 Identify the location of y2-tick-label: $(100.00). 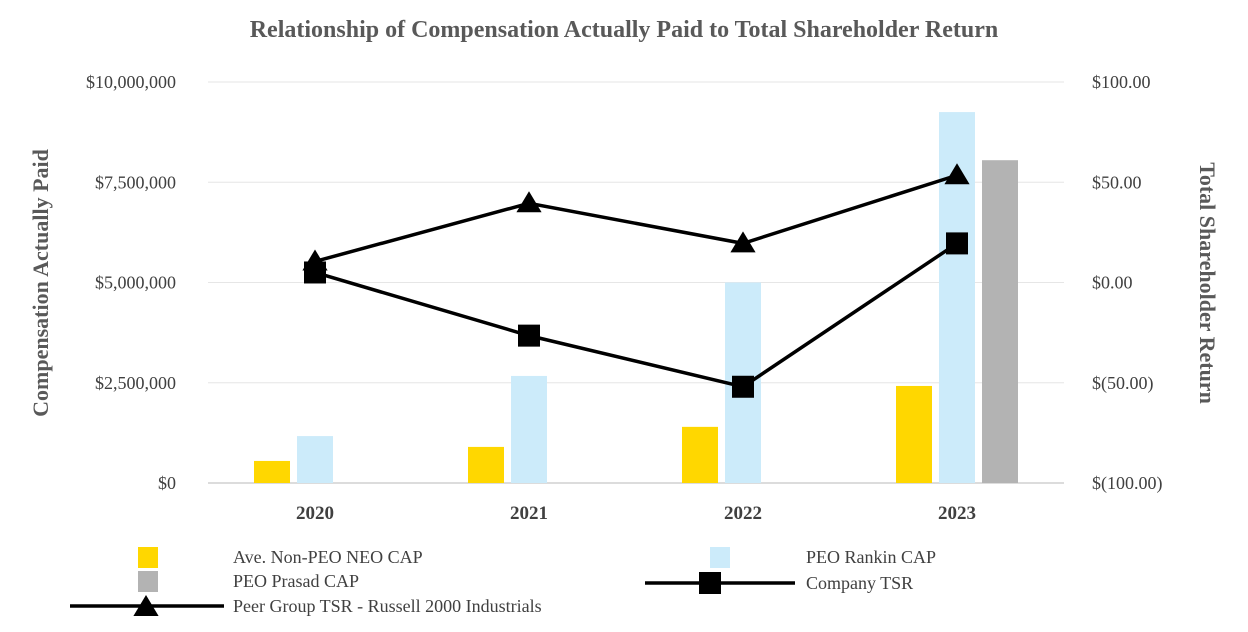
(1127, 483).